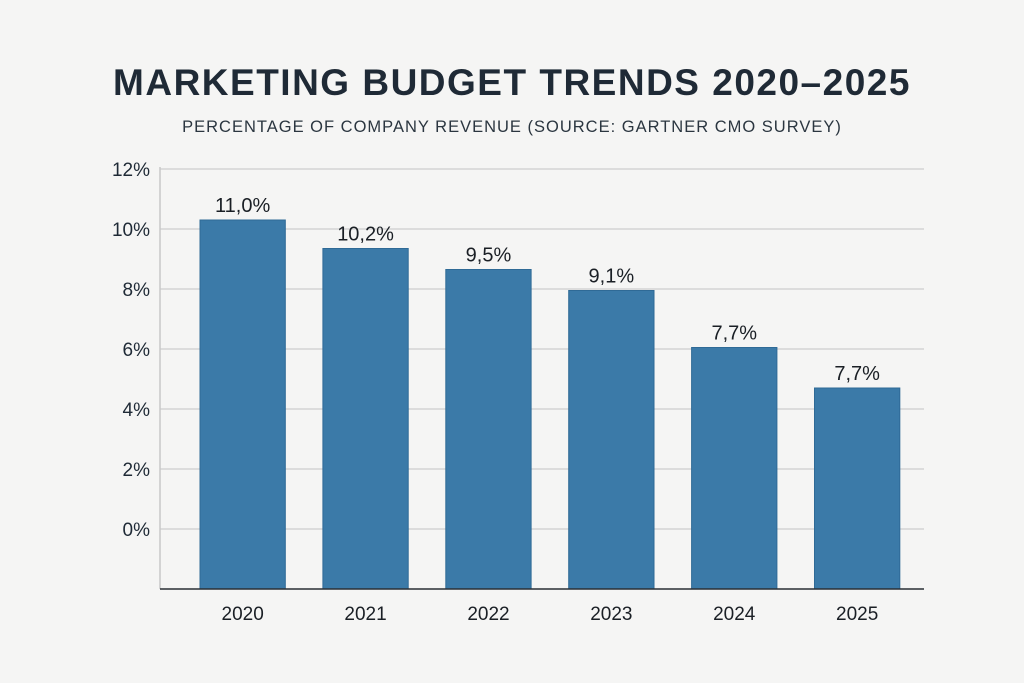 The image size is (1024, 683). What do you see at coordinates (137, 470) in the screenshot?
I see `y-tick-label: 2%` at bounding box center [137, 470].